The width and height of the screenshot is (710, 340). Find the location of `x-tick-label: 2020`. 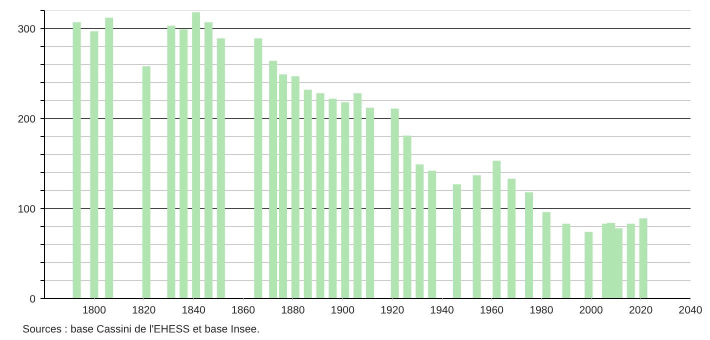

x-tick-label: 2020 is located at coordinates (640, 310).